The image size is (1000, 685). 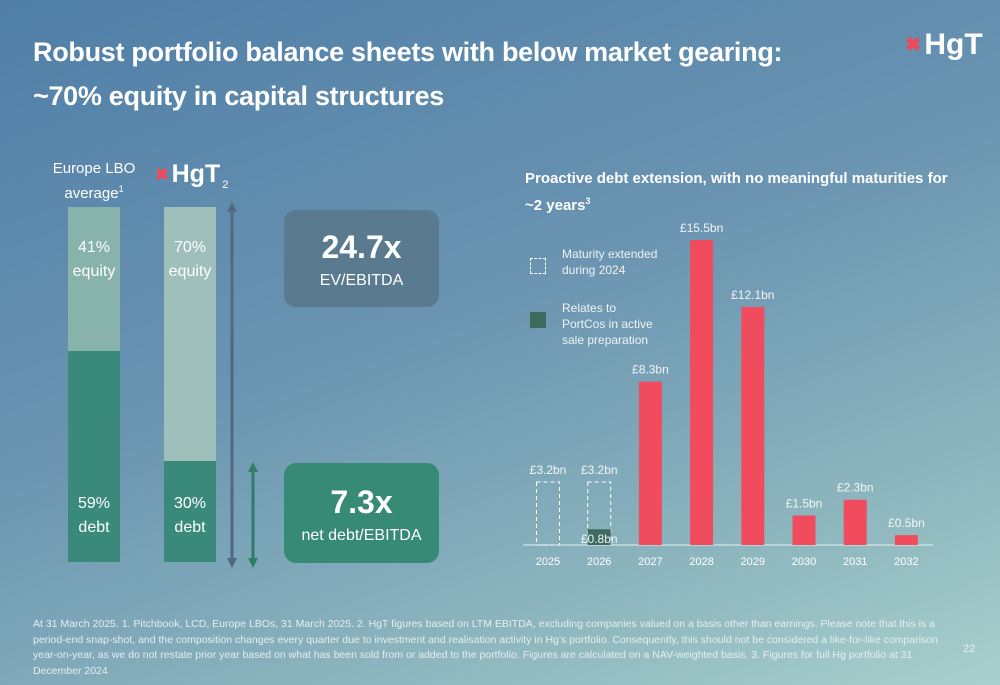 I want to click on europe-lbo-debt-label: 59% debt, so click(x=94, y=515).